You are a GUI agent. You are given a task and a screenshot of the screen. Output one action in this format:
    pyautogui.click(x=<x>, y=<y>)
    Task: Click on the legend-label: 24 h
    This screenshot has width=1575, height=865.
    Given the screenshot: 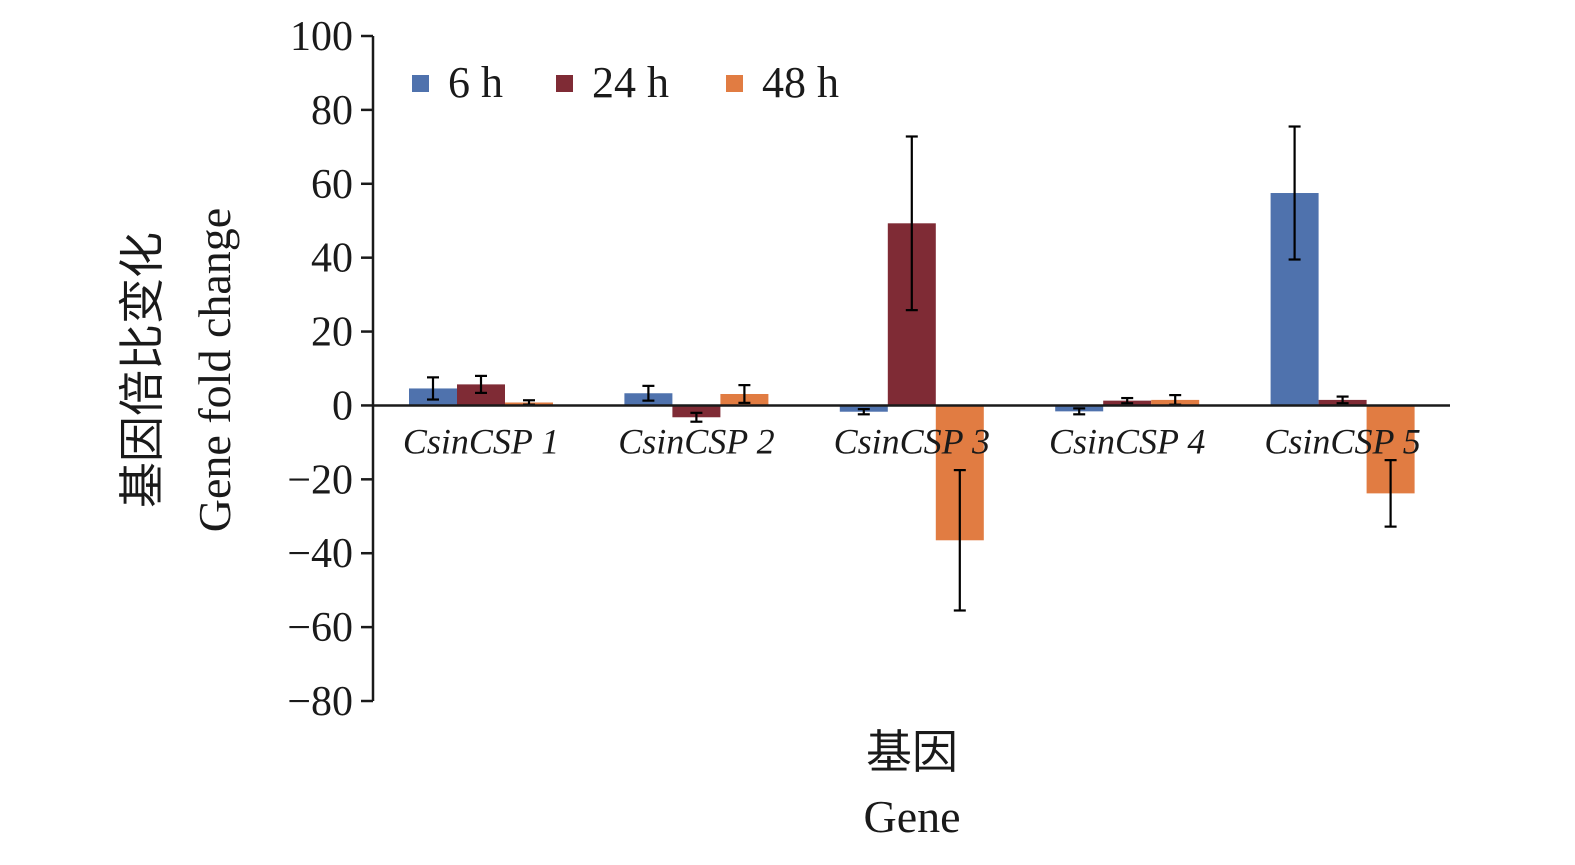 What is the action you would take?
    pyautogui.click(x=630, y=82)
    